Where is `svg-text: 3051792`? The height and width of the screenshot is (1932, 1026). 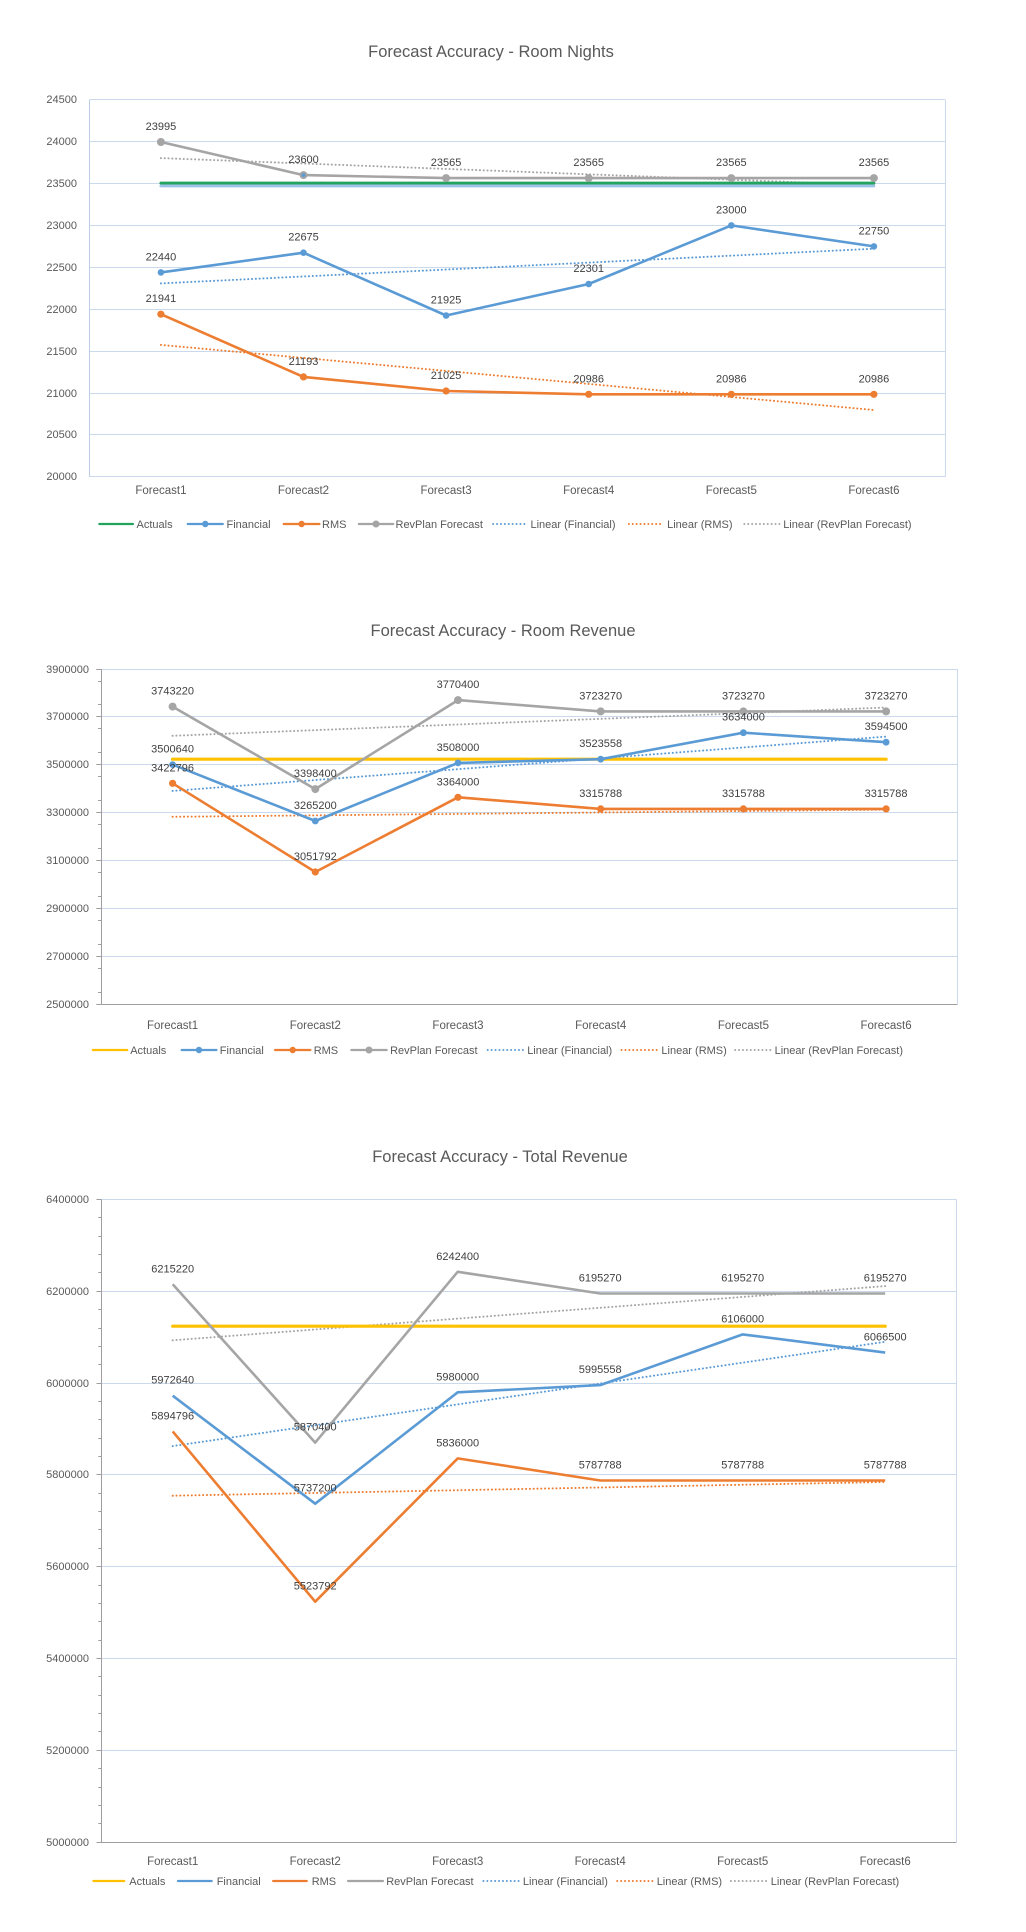 svg-text: 3051792 is located at coordinates (315, 857).